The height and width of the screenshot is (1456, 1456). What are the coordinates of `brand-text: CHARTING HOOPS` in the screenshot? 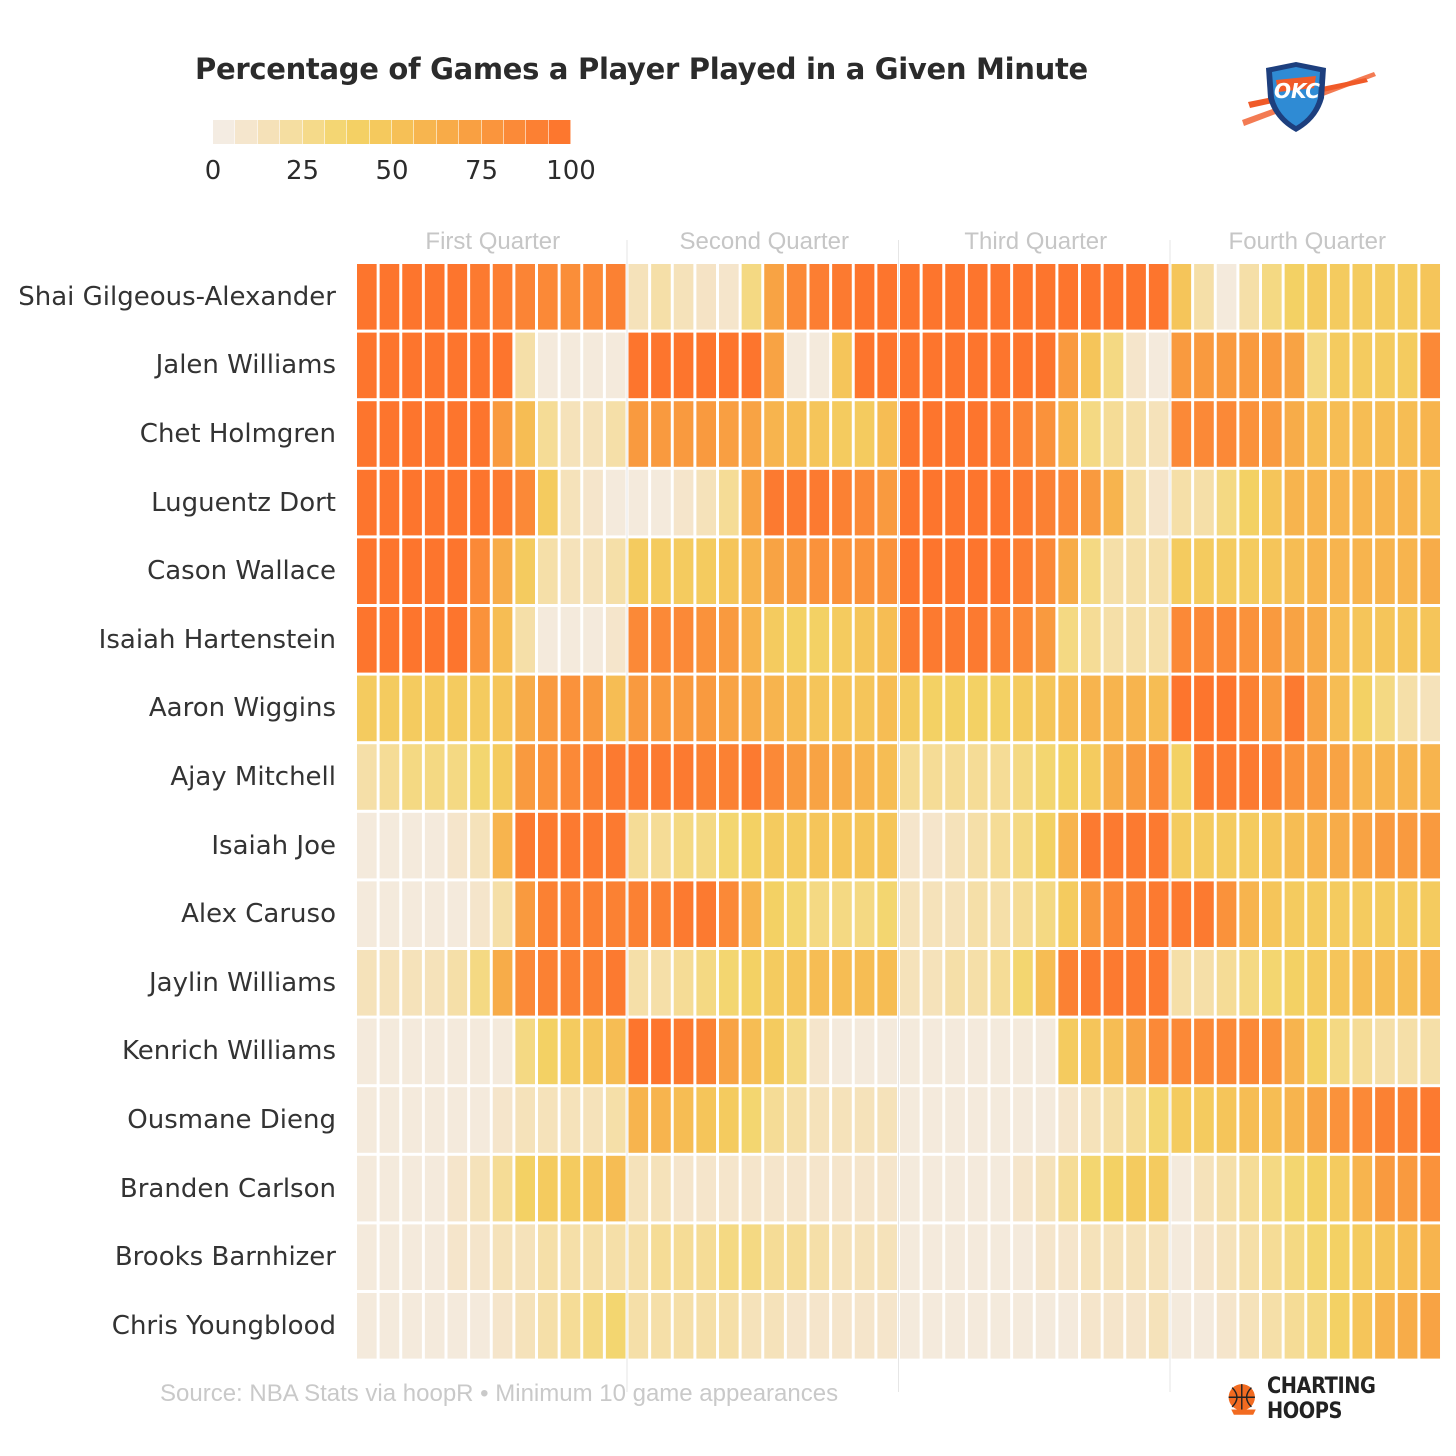 It's located at (1321, 1399).